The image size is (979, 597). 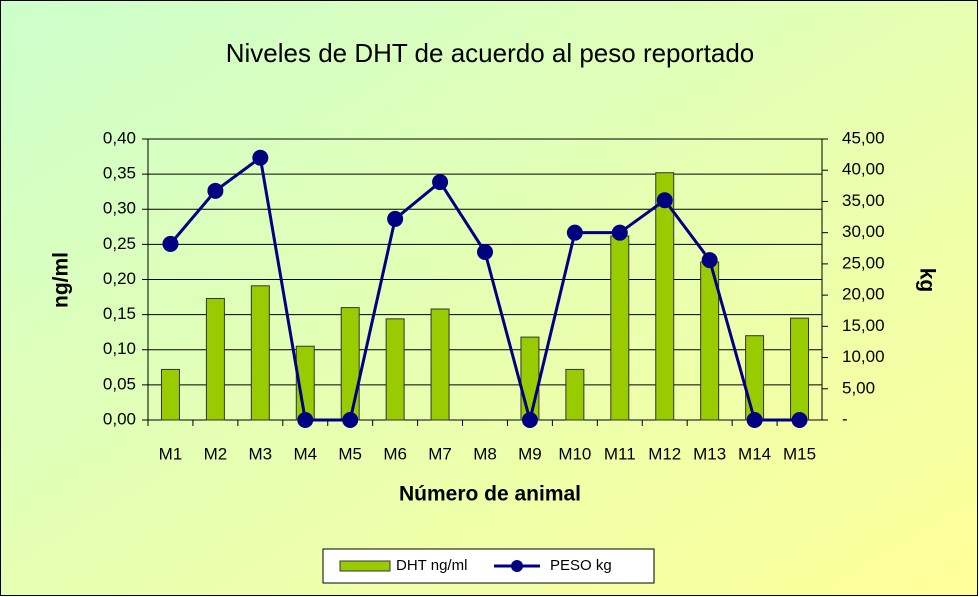 What do you see at coordinates (119, 278) in the screenshot?
I see `y-tick-label: 0,20` at bounding box center [119, 278].